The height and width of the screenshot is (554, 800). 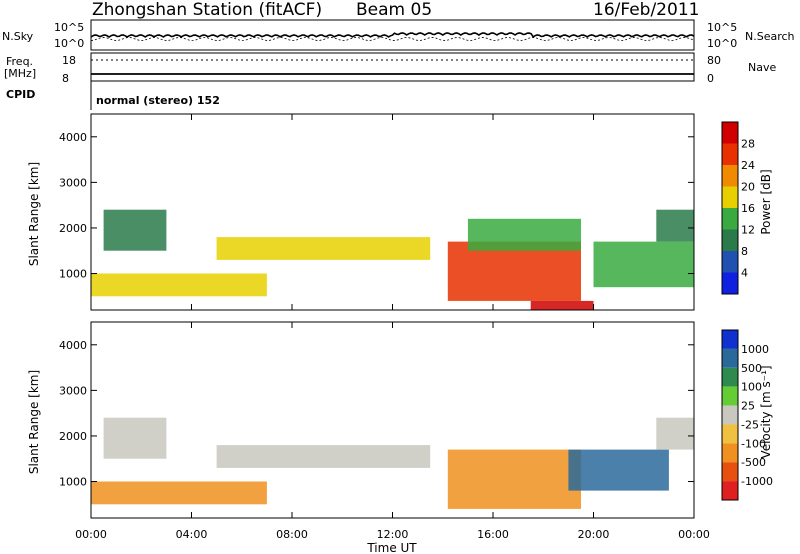 What do you see at coordinates (722, 43) in the screenshot?
I see `search-tick-bottom: 10^0` at bounding box center [722, 43].